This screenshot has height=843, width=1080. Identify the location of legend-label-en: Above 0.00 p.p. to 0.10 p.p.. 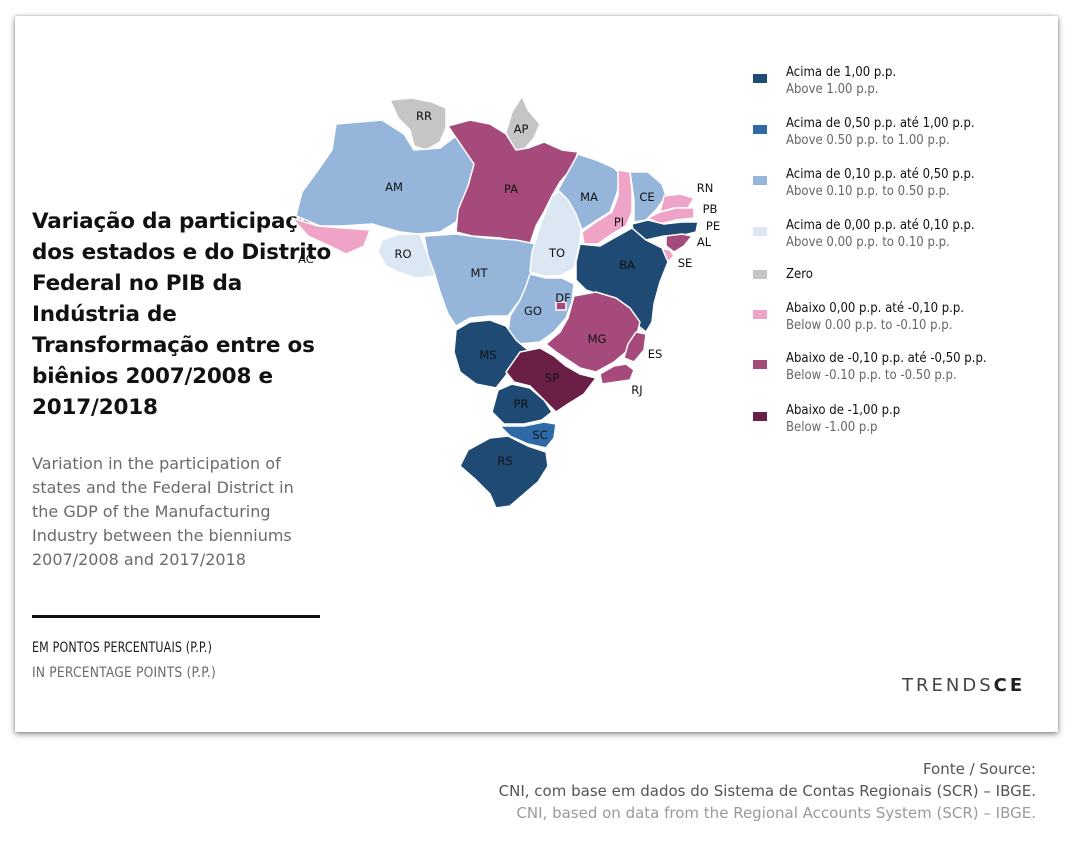
(868, 242).